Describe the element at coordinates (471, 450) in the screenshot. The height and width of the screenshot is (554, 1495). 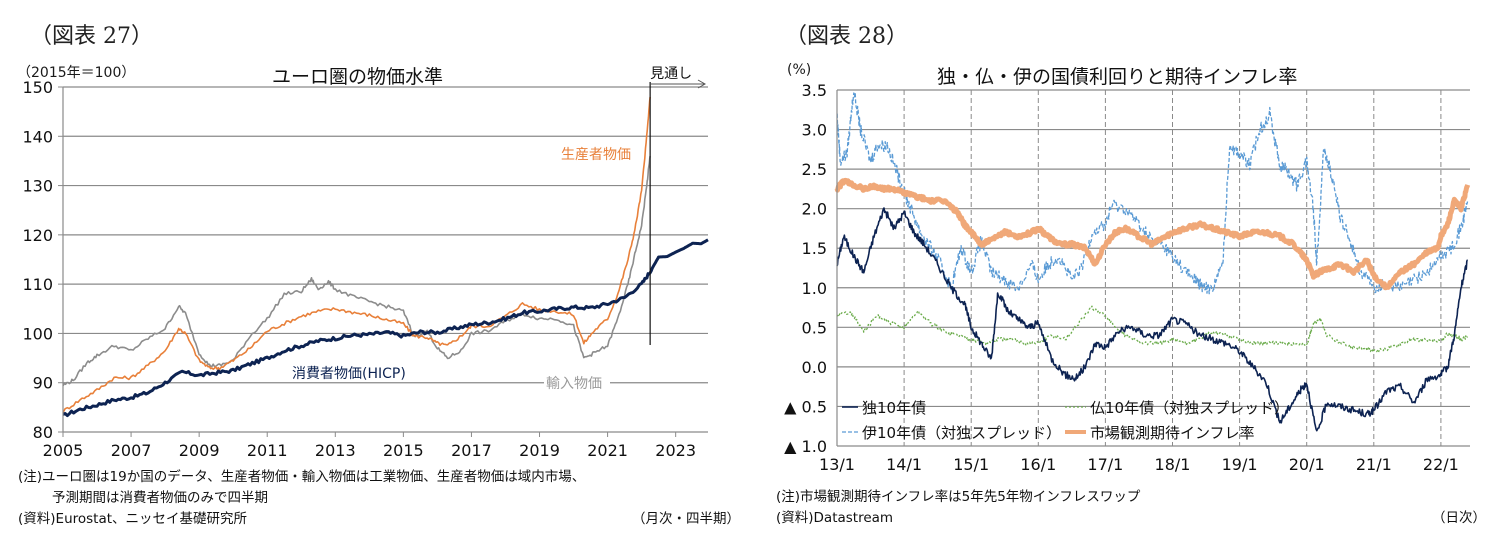
I see `x-tick-label: 2017` at that location.